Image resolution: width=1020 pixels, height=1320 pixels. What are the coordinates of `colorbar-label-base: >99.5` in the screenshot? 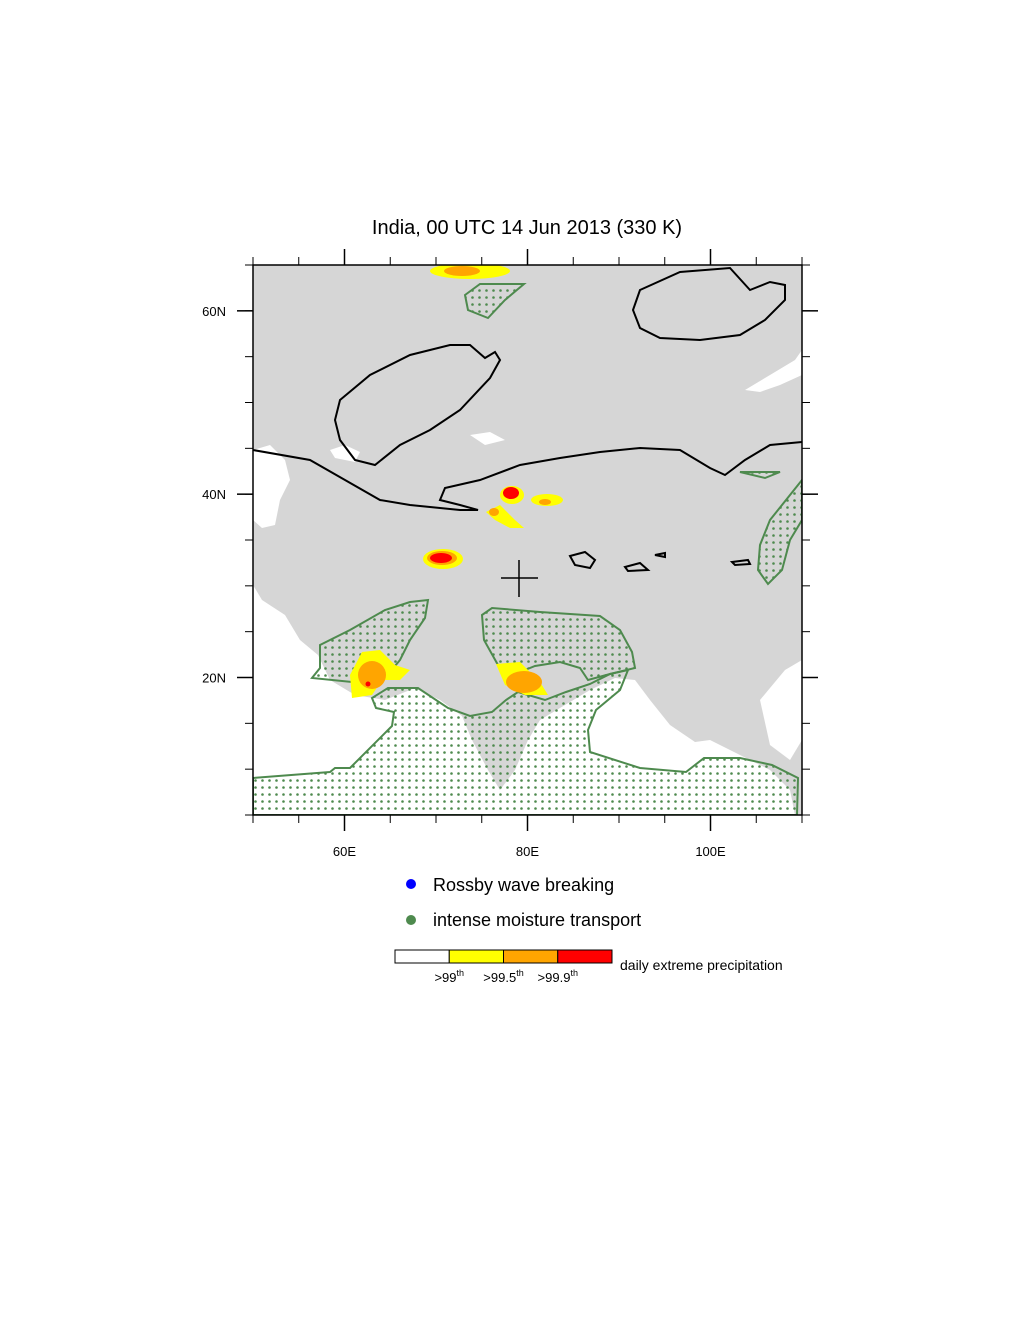 It's located at (499, 977).